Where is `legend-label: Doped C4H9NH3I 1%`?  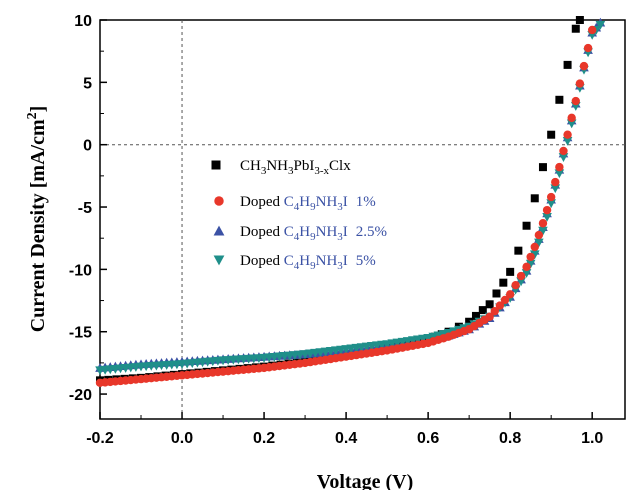
legend-label: Doped C4H9NH3I 1% is located at coordinates (308, 203).